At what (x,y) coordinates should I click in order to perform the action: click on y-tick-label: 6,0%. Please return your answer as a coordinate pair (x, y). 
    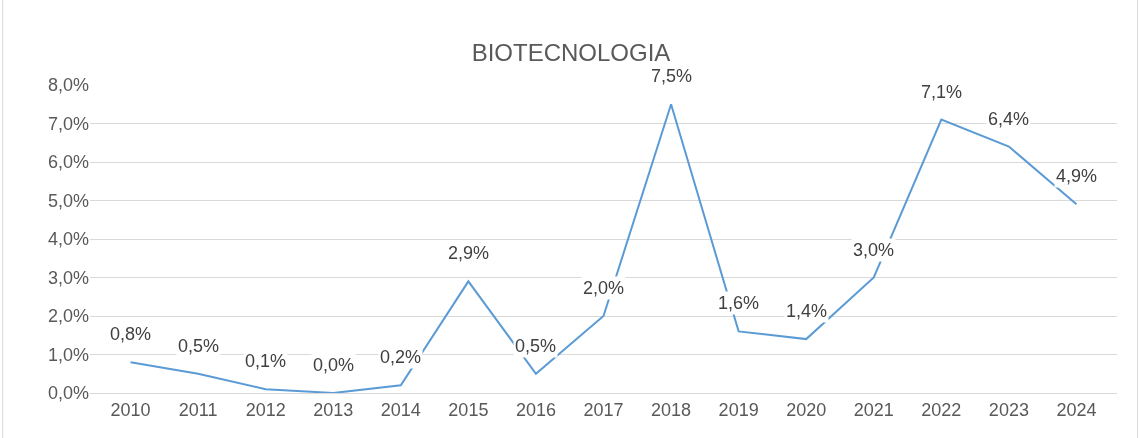
    Looking at the image, I should click on (68, 162).